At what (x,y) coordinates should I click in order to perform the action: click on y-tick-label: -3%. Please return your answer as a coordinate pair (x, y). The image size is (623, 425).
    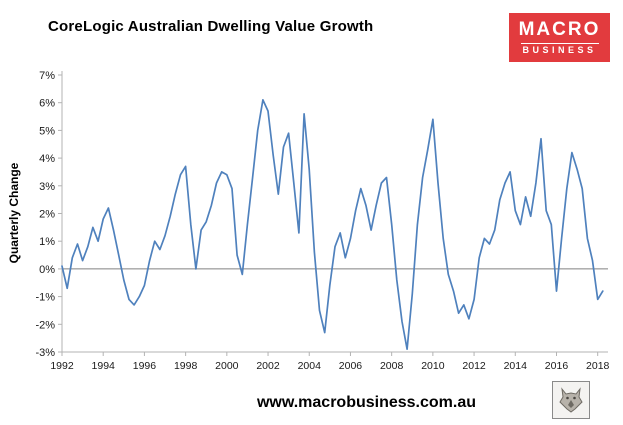
    Looking at the image, I should click on (45, 353).